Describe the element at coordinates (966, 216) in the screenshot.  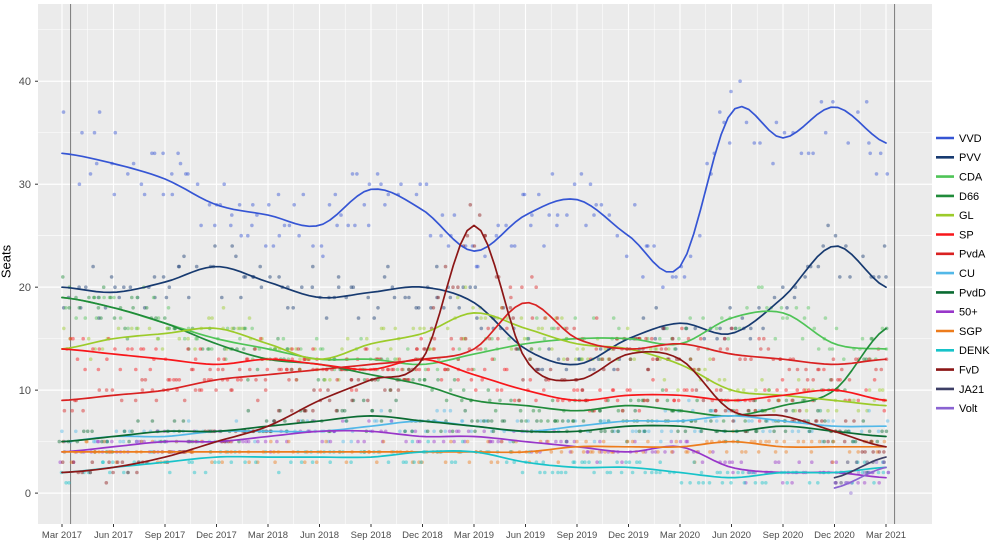
I see `legend-label: GL` at that location.